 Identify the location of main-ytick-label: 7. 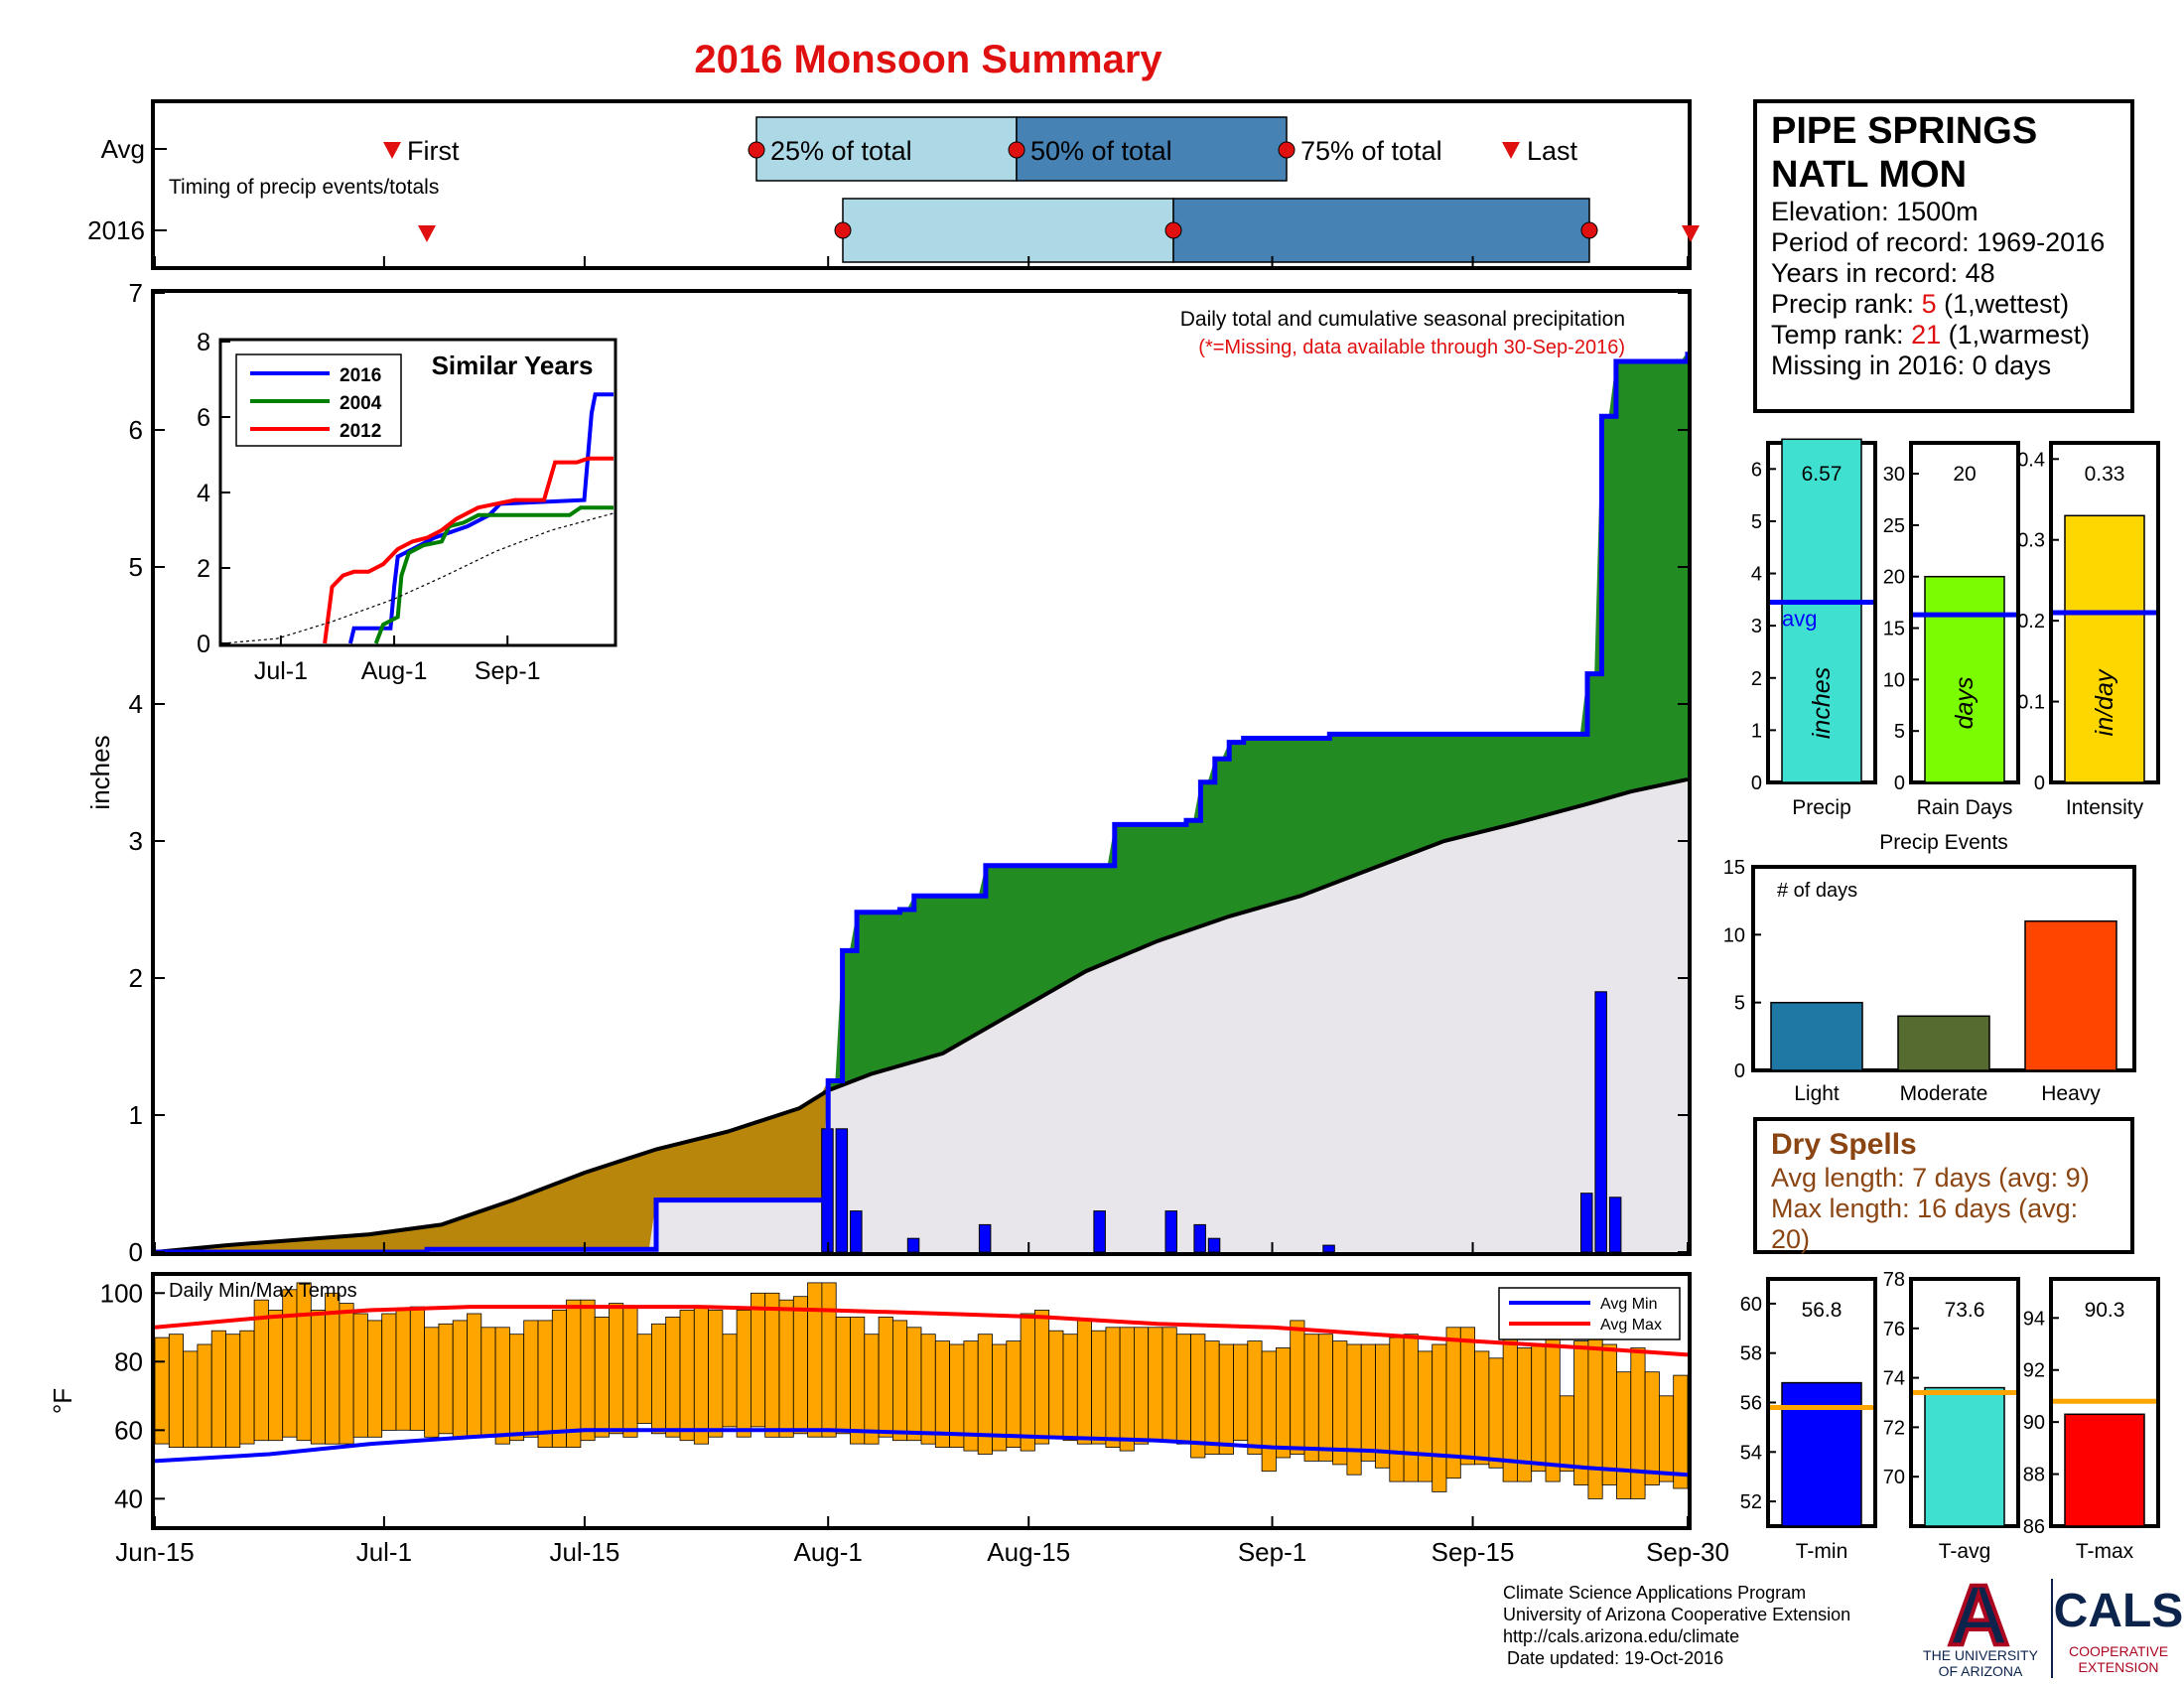
(136, 293).